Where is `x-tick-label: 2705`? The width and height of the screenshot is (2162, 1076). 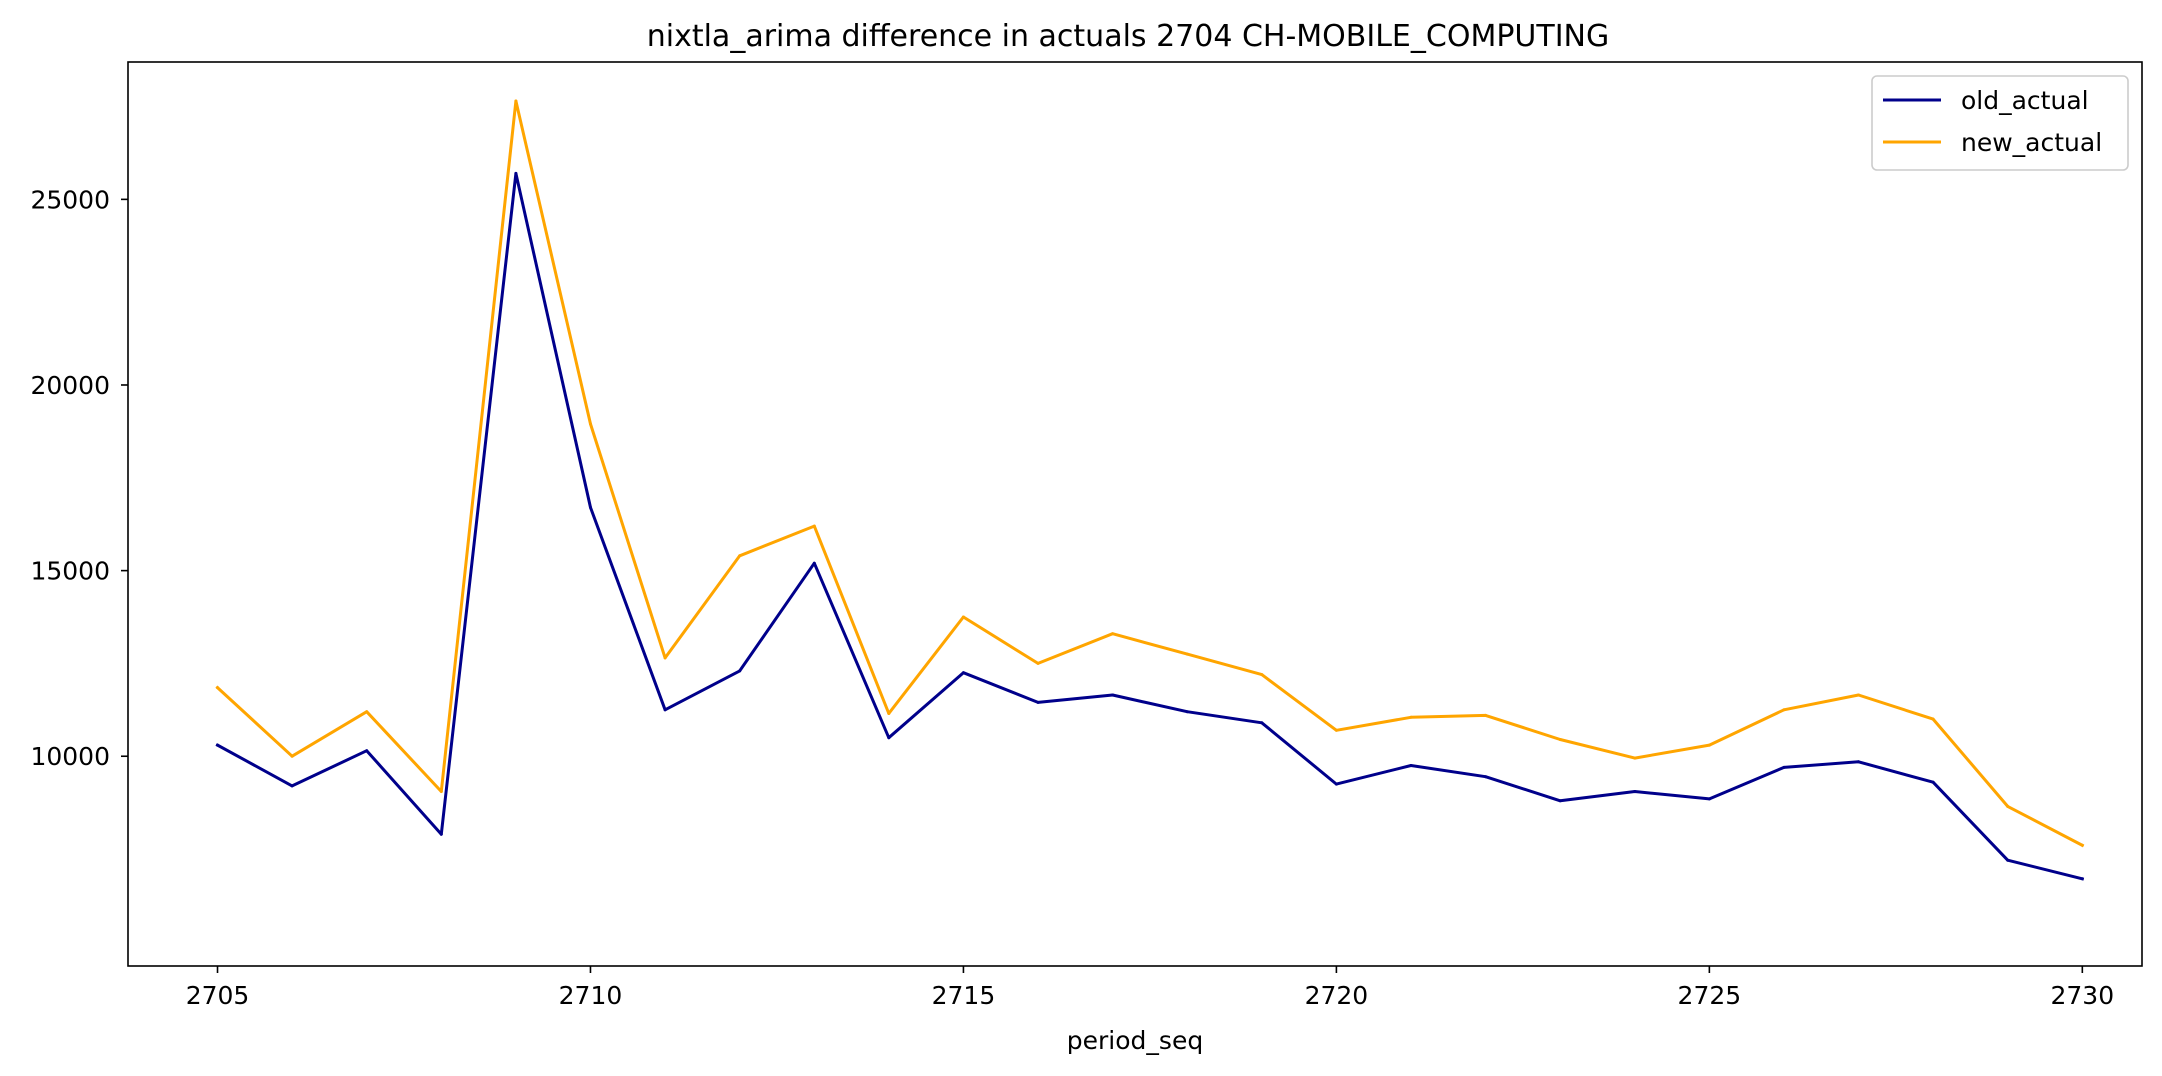
x-tick-label: 2705 is located at coordinates (218, 995).